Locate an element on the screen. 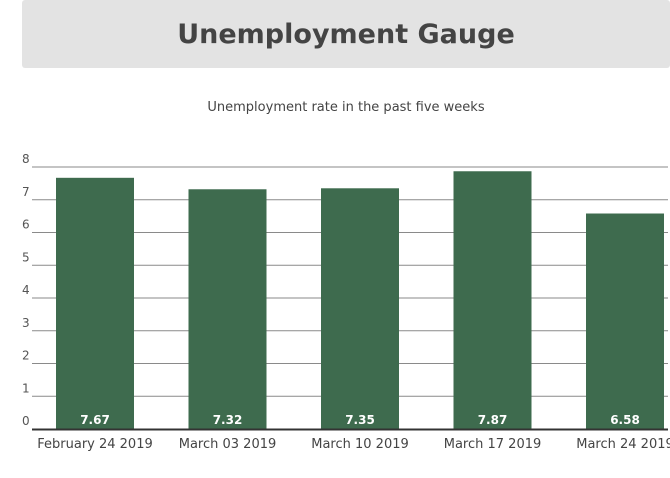 The width and height of the screenshot is (670, 478). chart-title: Unemployment rate in the past five weeks is located at coordinates (346, 107).